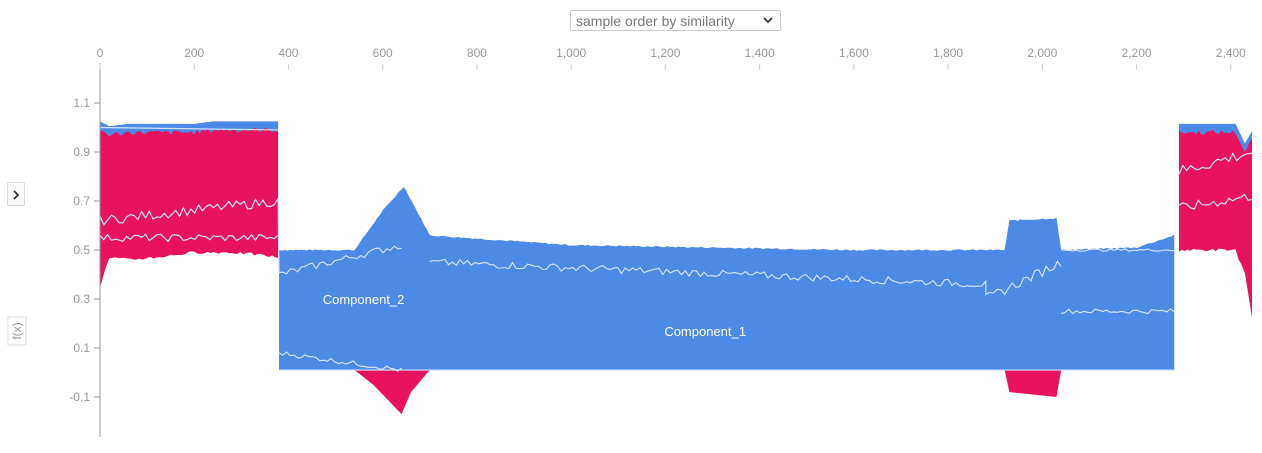  I want to click on y-tick-label-1: 0.9, so click(81, 152).